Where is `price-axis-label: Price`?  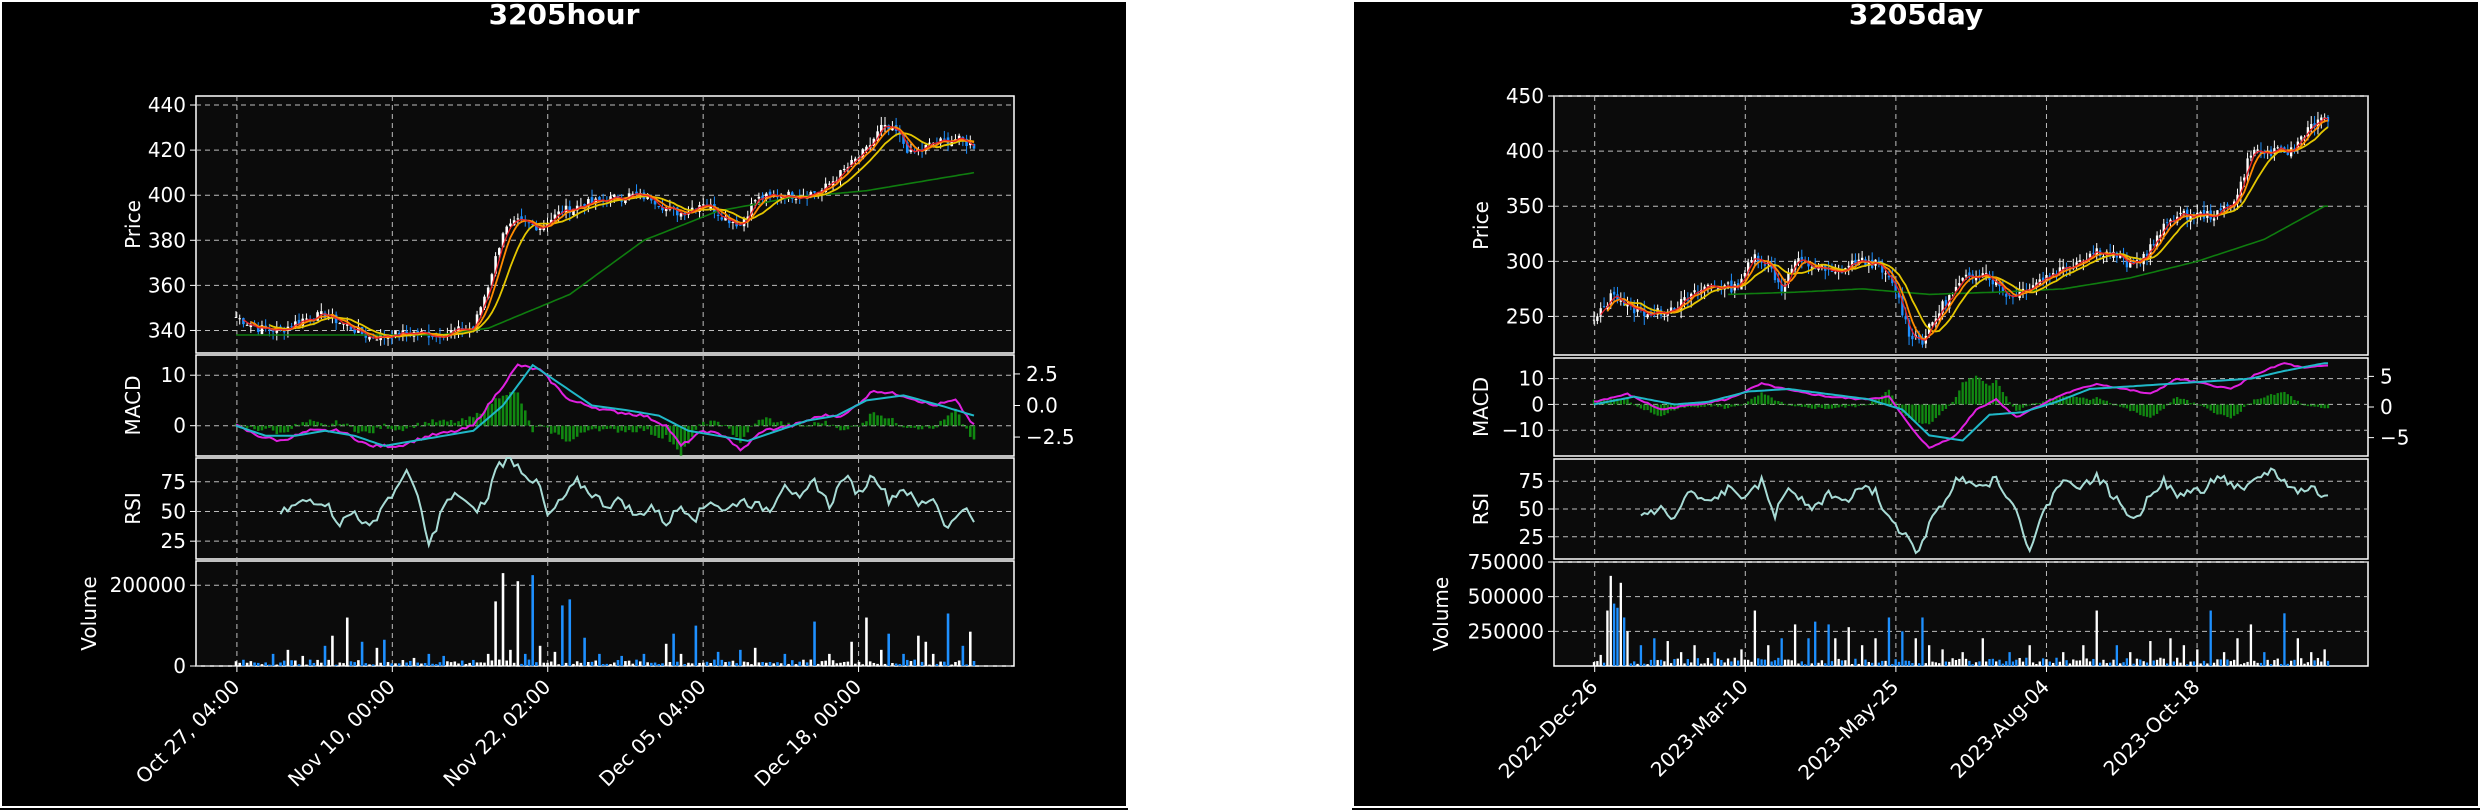 price-axis-label: Price is located at coordinates (1481, 225).